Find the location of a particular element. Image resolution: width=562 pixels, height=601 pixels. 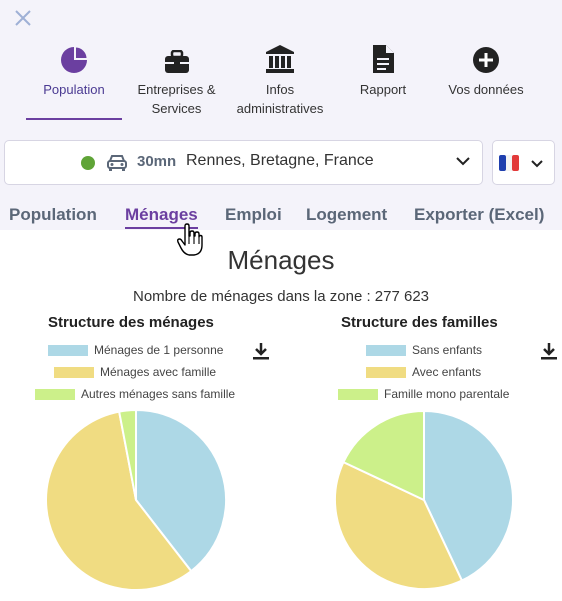

legend-label: Sans enfants is located at coordinates (447, 350).